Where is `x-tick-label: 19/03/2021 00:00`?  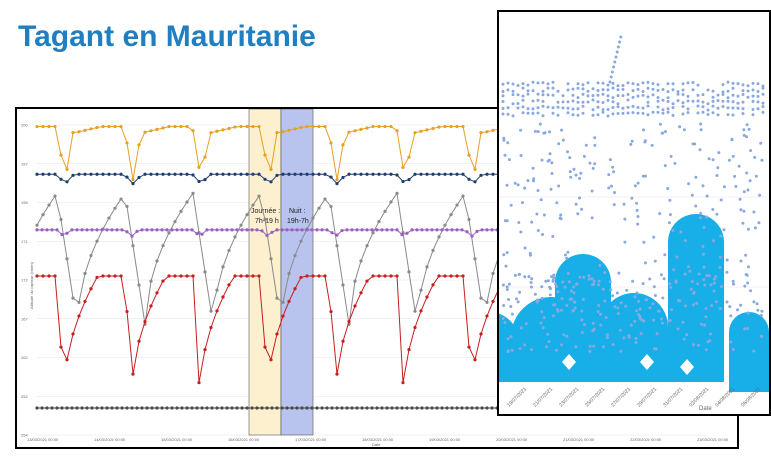
x-tick-label: 19/03/2021 00:00 is located at coordinates (445, 439).